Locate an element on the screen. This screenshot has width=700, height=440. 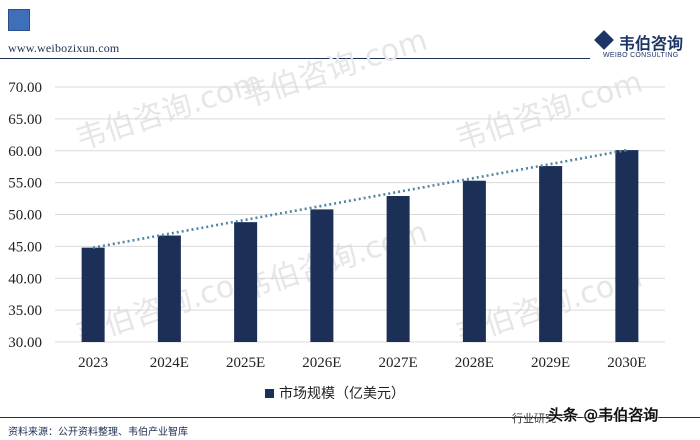
x-tick-label: 2023 is located at coordinates (93, 363).